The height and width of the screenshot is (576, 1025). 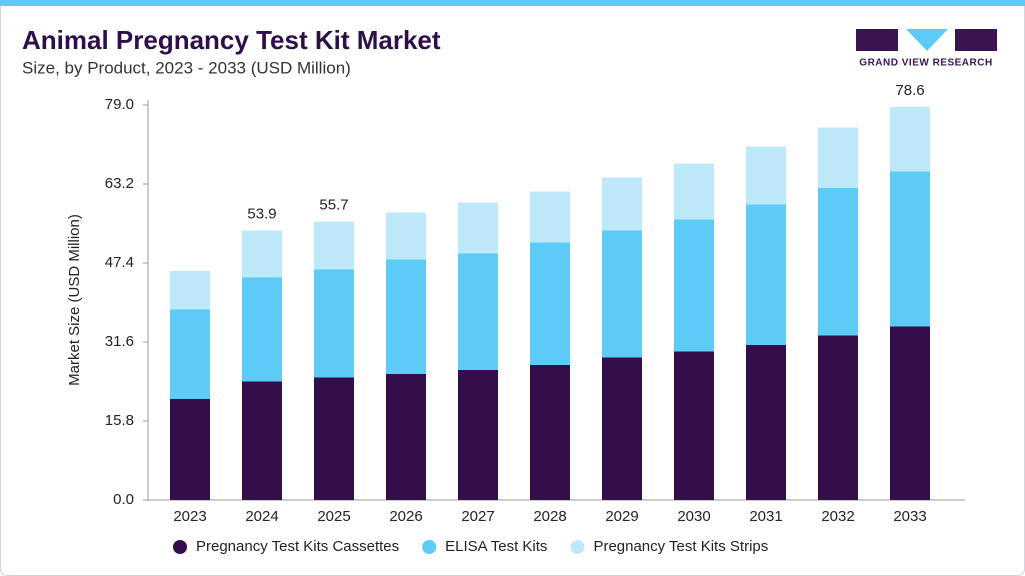 What do you see at coordinates (925, 63) in the screenshot?
I see `brand: GRAND VIEW RESEARCH` at bounding box center [925, 63].